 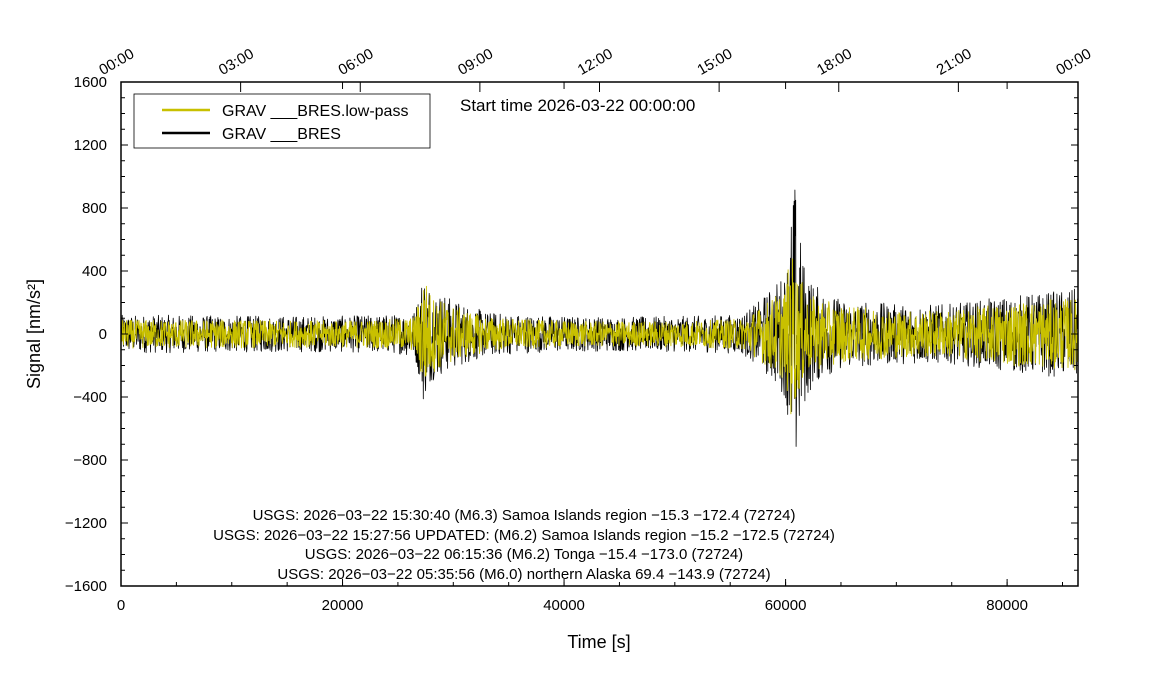 I want to click on y-tick-labels: −1600 −1200 −800 −400 0 400 800 1200 1600, so click(x=86, y=334).